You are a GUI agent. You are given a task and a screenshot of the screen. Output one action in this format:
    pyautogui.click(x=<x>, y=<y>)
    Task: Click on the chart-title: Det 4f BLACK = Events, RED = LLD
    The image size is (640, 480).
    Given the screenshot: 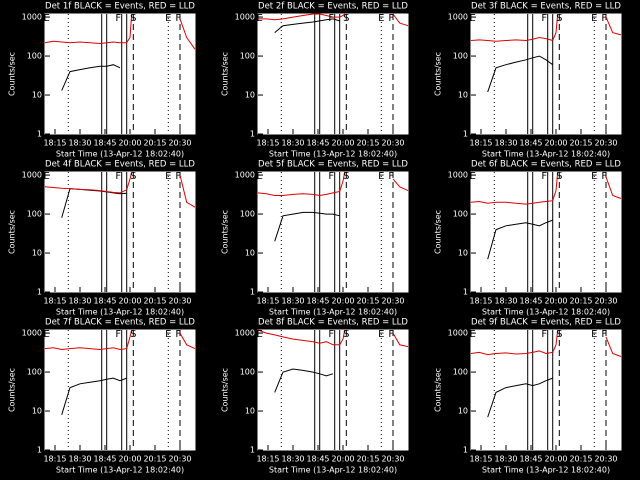 What is the action you would take?
    pyautogui.click(x=120, y=165)
    